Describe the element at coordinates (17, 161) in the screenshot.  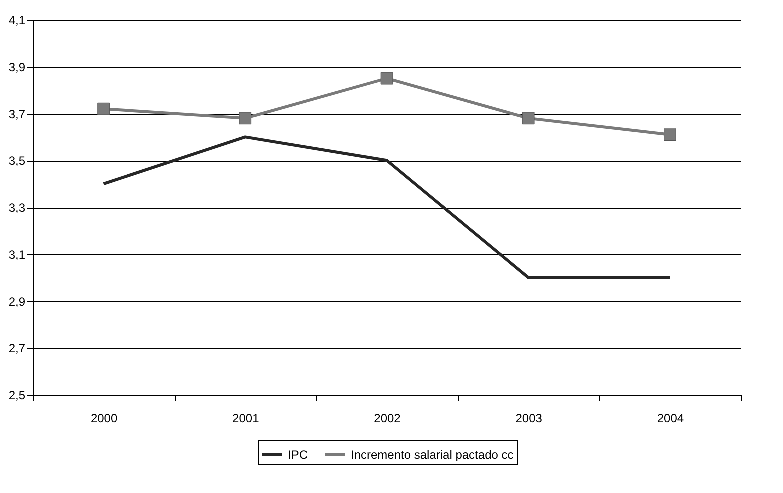
I see `y-tick-label: 3,5` at that location.